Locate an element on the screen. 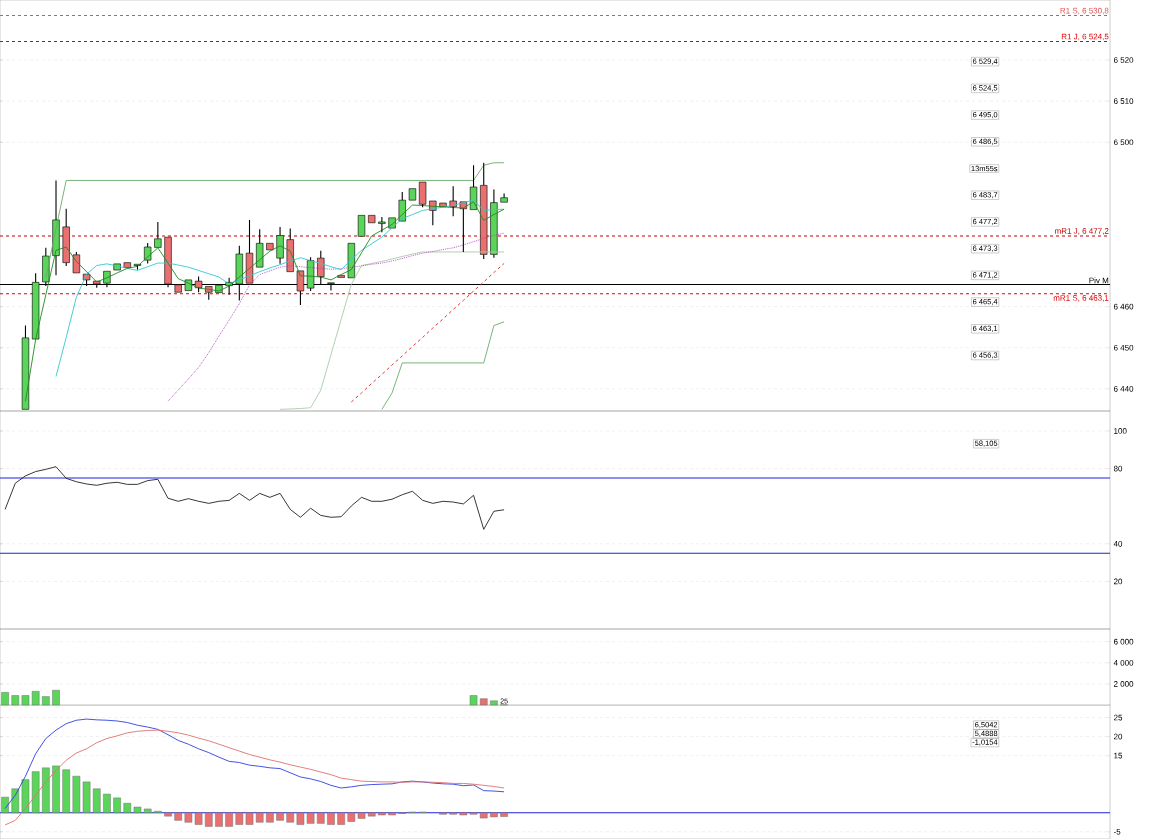 The width and height of the screenshot is (1157, 839). y-tick-label: 25 is located at coordinates (1118, 717).